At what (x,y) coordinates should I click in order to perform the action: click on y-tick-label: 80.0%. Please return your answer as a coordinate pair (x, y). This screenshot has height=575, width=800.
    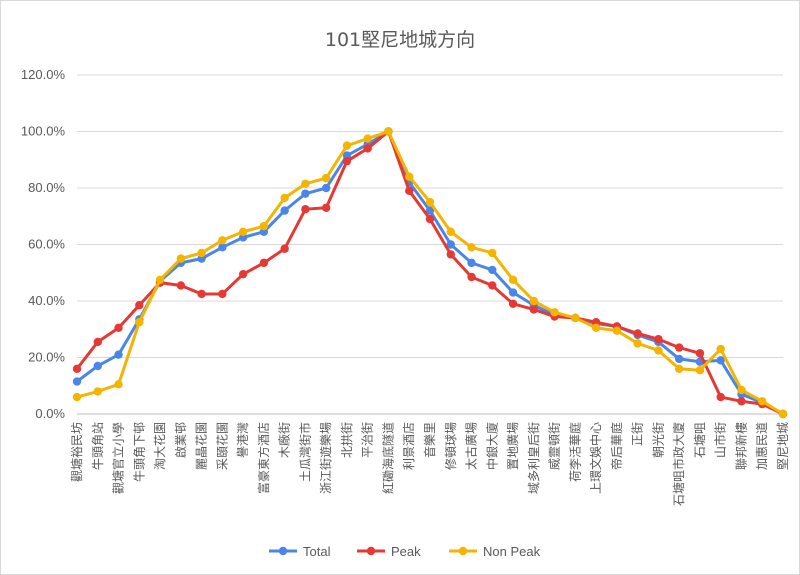
    Looking at the image, I should click on (46, 187).